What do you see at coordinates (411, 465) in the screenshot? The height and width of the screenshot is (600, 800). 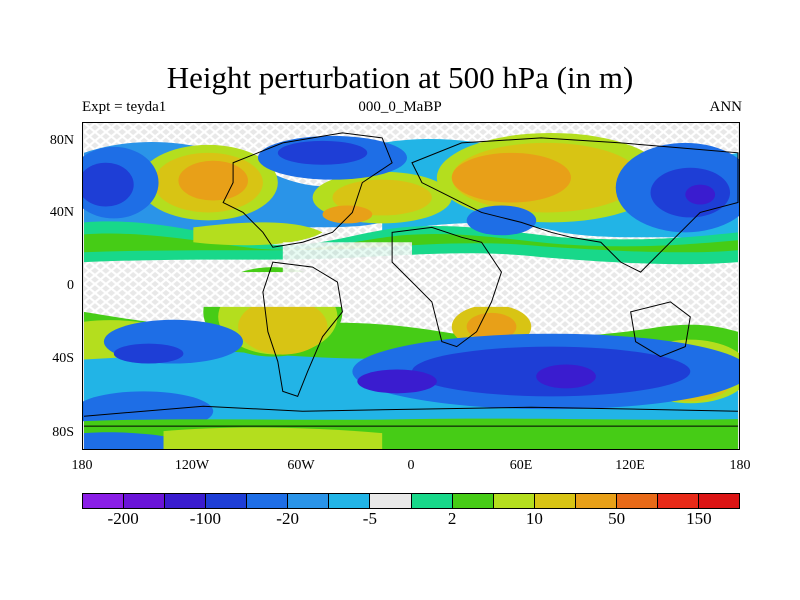 I see `lon-label-0: 0` at bounding box center [411, 465].